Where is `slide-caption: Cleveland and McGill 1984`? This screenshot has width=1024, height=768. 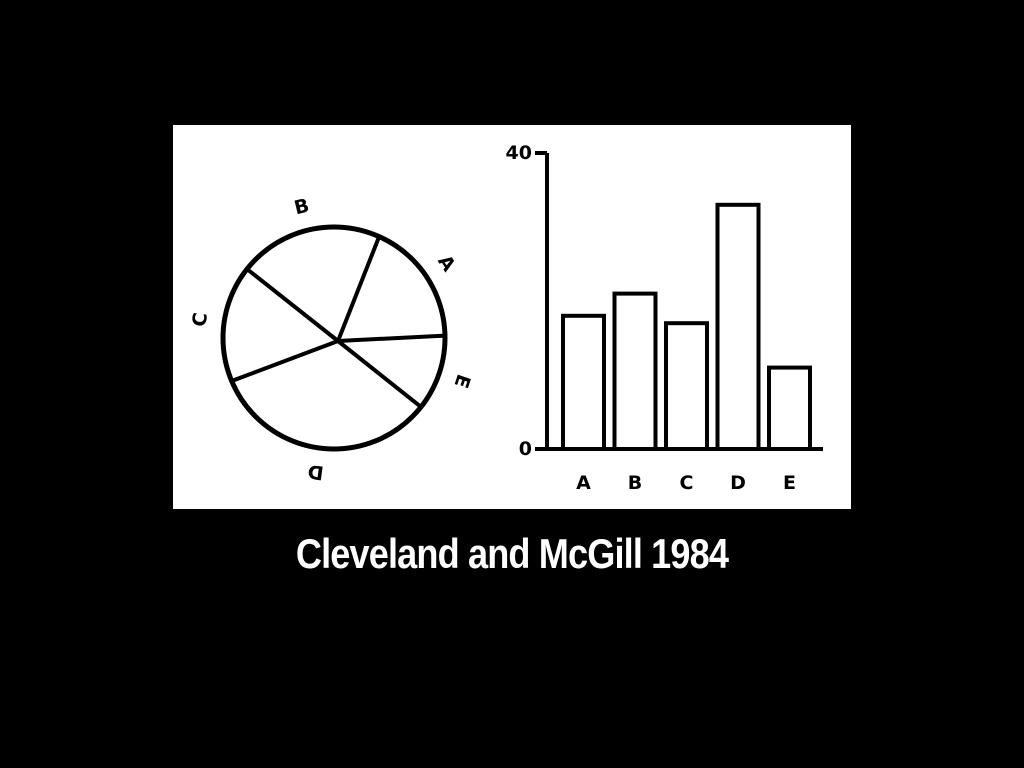 slide-caption: Cleveland and McGill 1984 is located at coordinates (512, 553).